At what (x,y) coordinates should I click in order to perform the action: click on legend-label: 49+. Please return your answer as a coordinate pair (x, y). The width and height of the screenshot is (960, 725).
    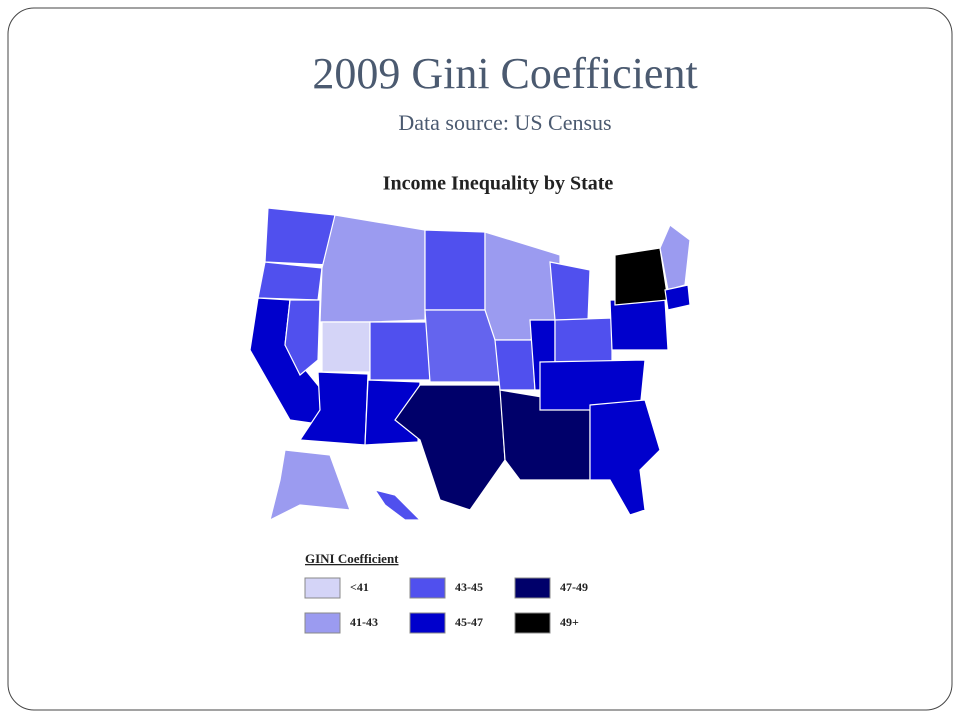
    Looking at the image, I should click on (569, 622).